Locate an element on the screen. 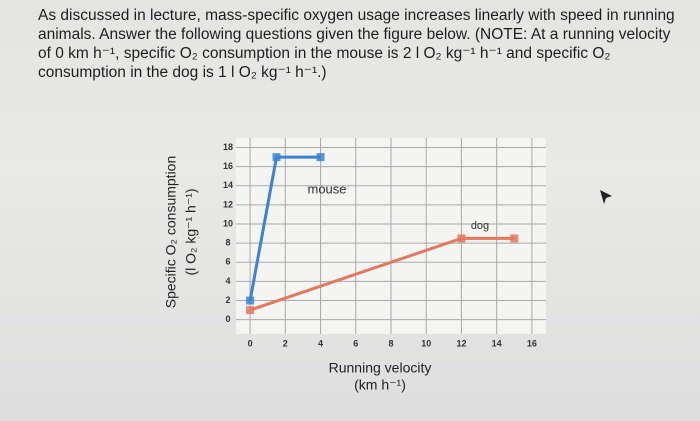  y-tick-label: 2 is located at coordinates (227, 300).